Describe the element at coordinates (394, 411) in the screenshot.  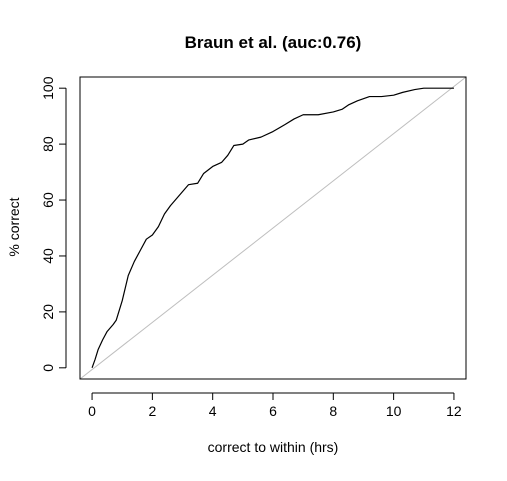
I see `x-tick-label: 10` at that location.